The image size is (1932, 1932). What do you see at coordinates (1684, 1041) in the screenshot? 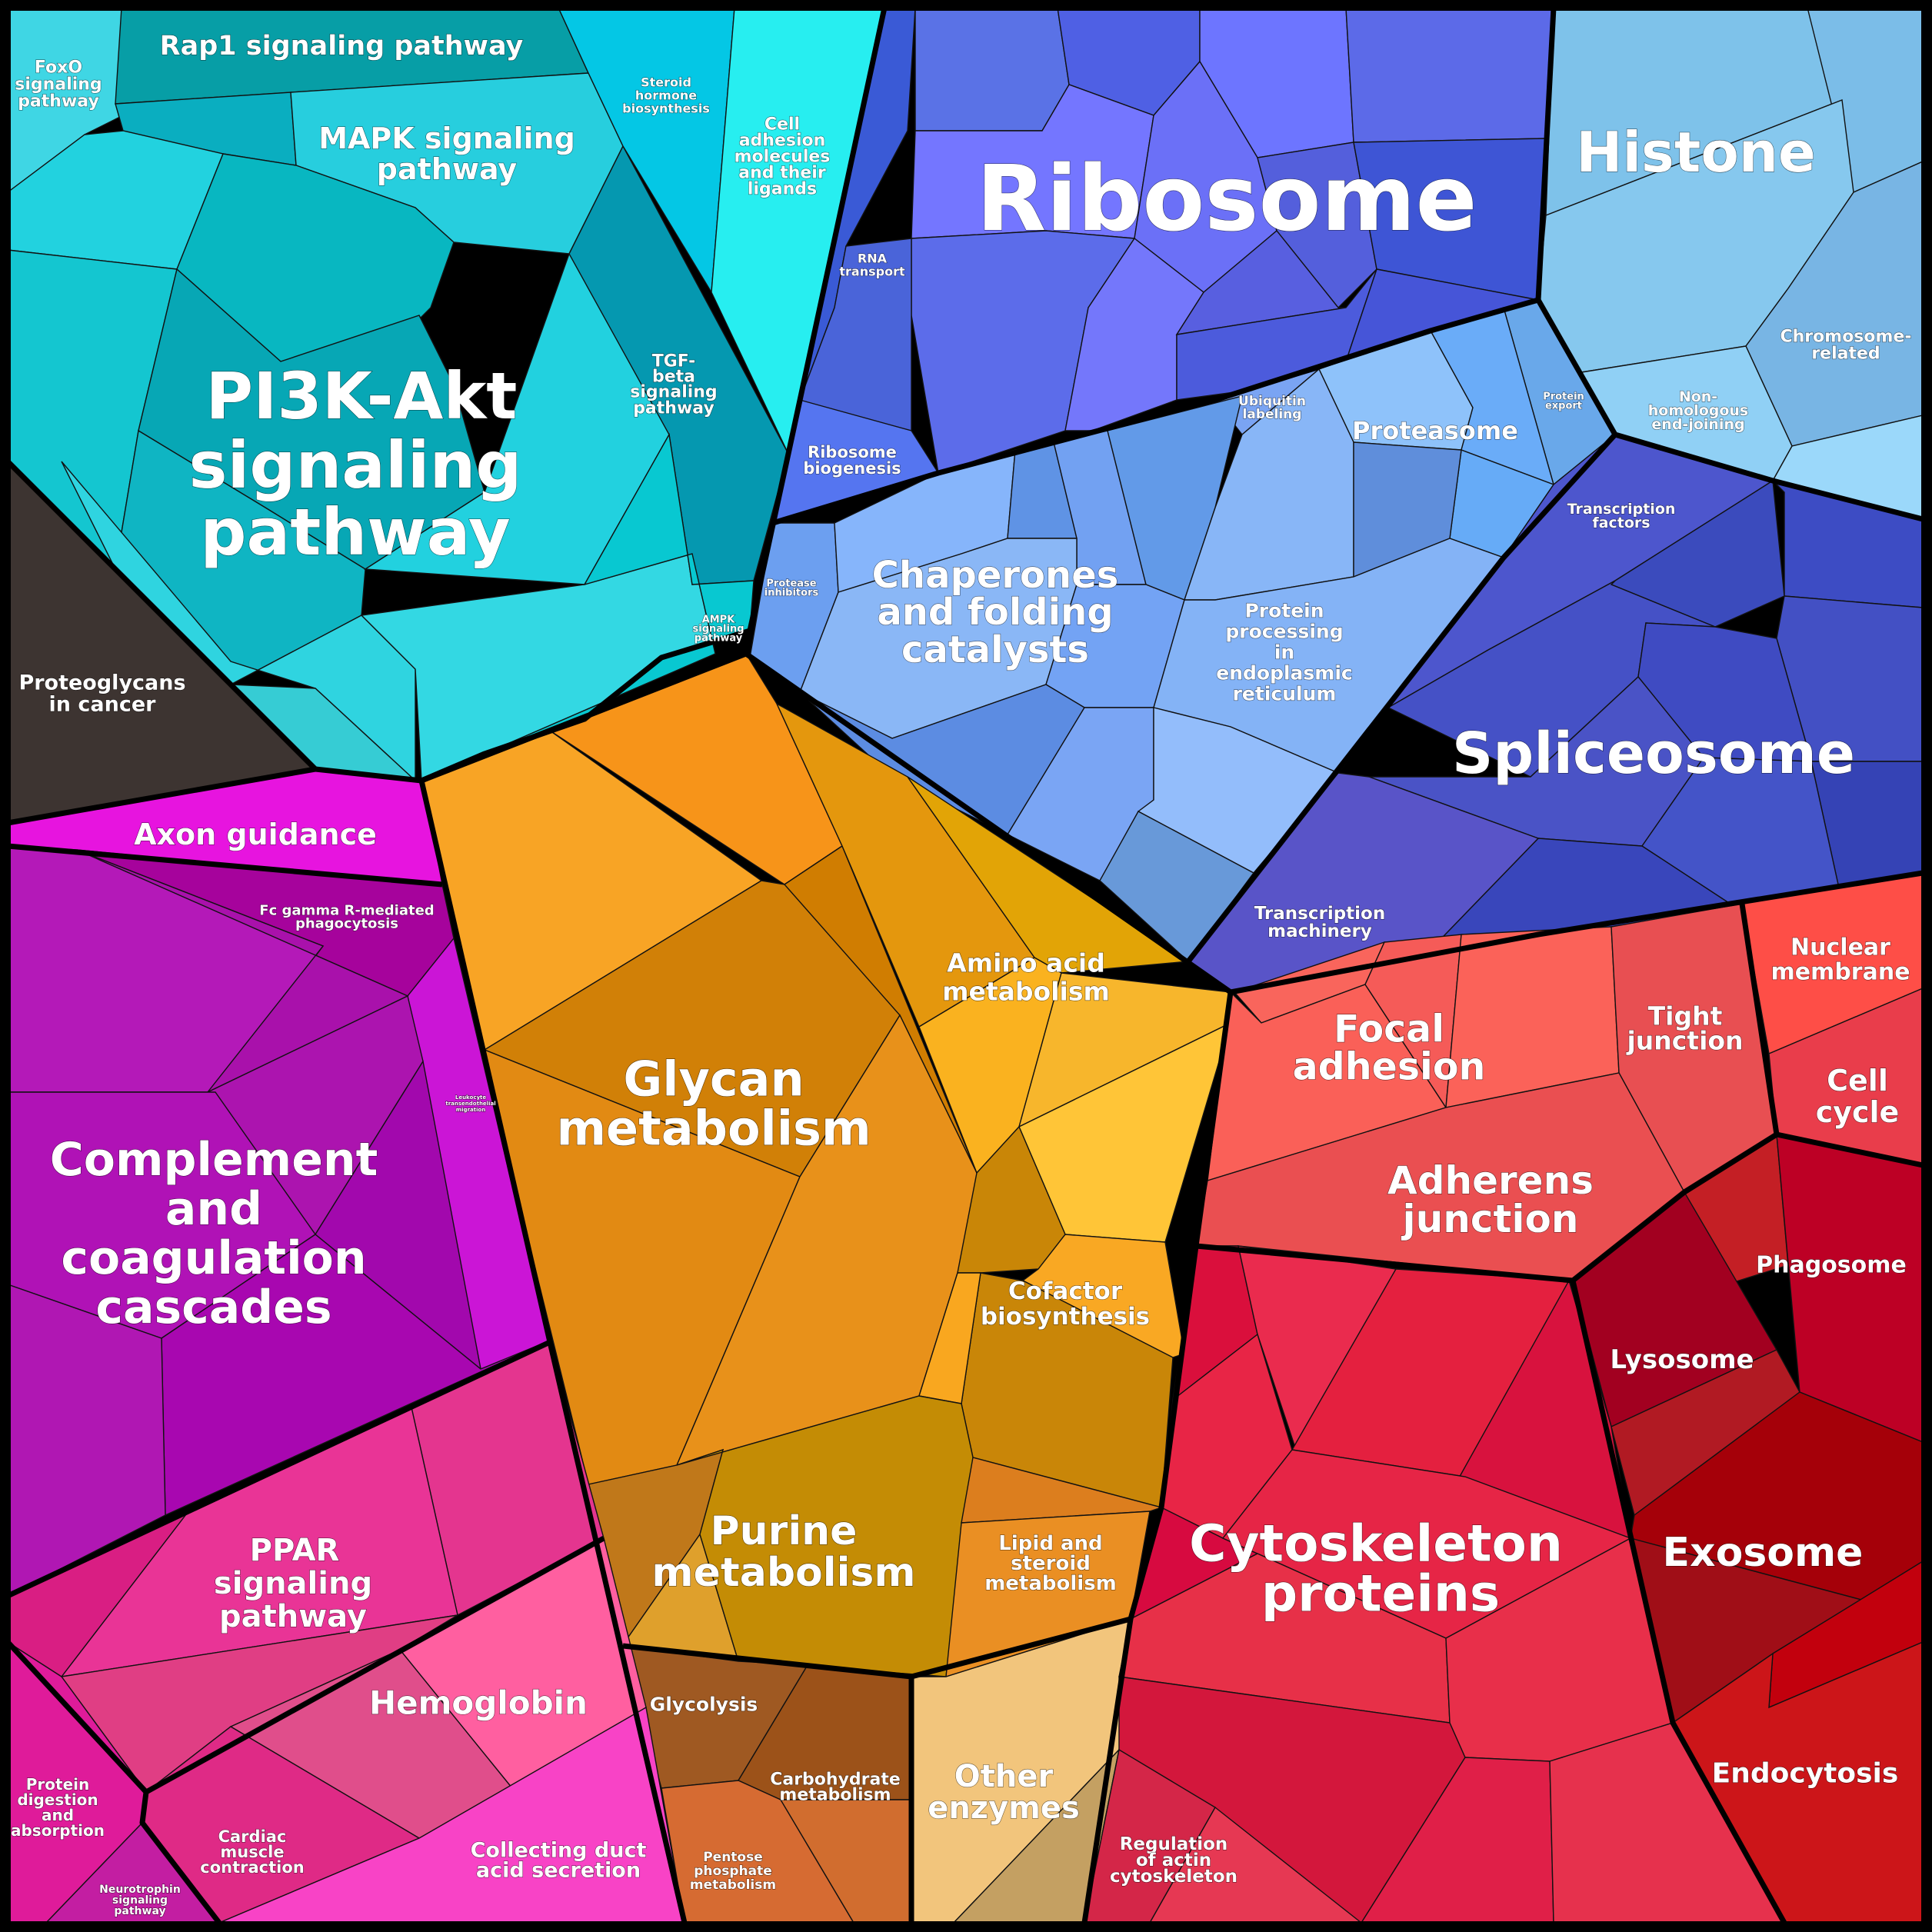
I see `label-tight-junction-line2: junction` at bounding box center [1684, 1041].